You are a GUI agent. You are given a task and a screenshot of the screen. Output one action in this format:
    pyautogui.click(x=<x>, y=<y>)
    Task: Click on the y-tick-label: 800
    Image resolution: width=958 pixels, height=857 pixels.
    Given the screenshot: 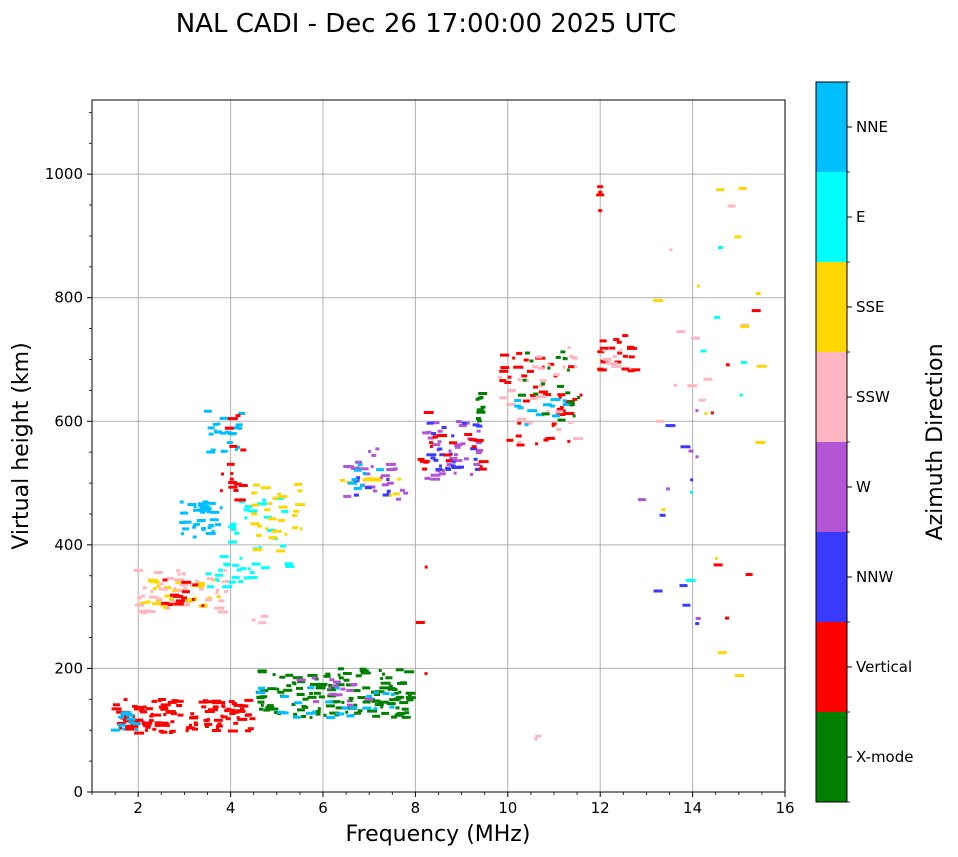 What is the action you would take?
    pyautogui.click(x=68, y=298)
    